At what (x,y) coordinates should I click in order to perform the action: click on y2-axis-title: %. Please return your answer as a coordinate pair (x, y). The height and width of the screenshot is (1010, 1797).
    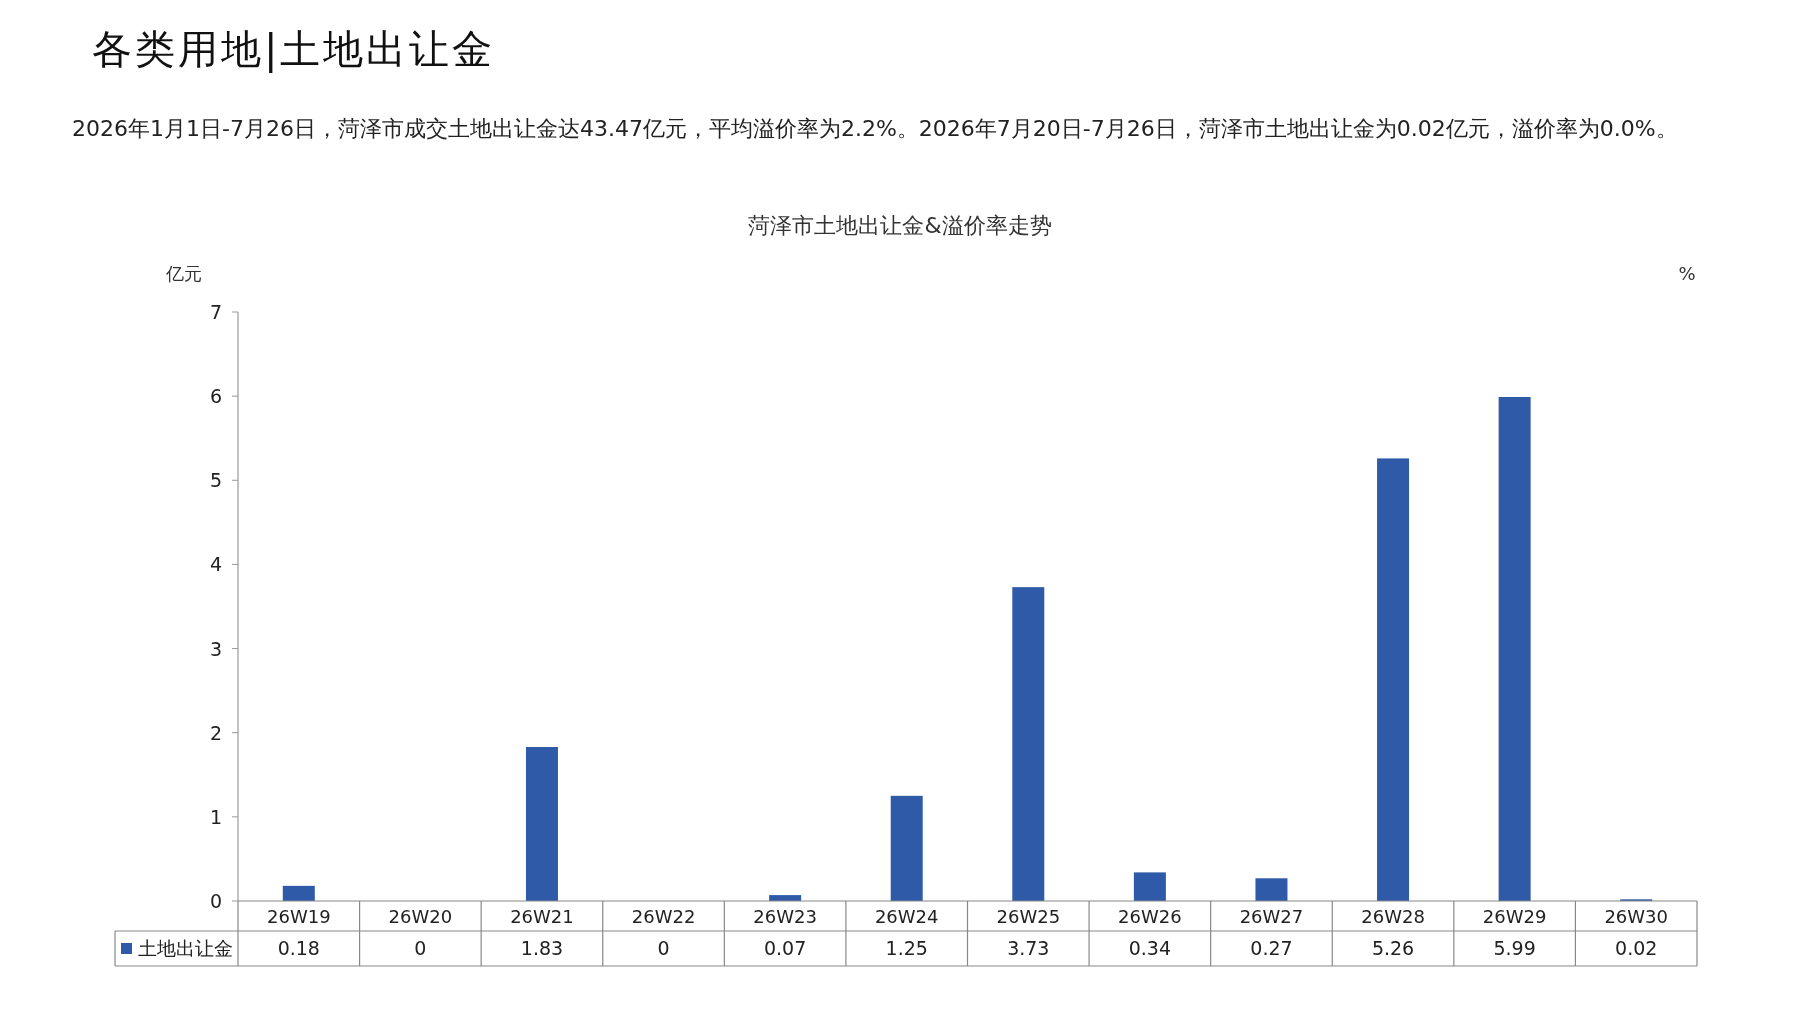
    Looking at the image, I should click on (1687, 273).